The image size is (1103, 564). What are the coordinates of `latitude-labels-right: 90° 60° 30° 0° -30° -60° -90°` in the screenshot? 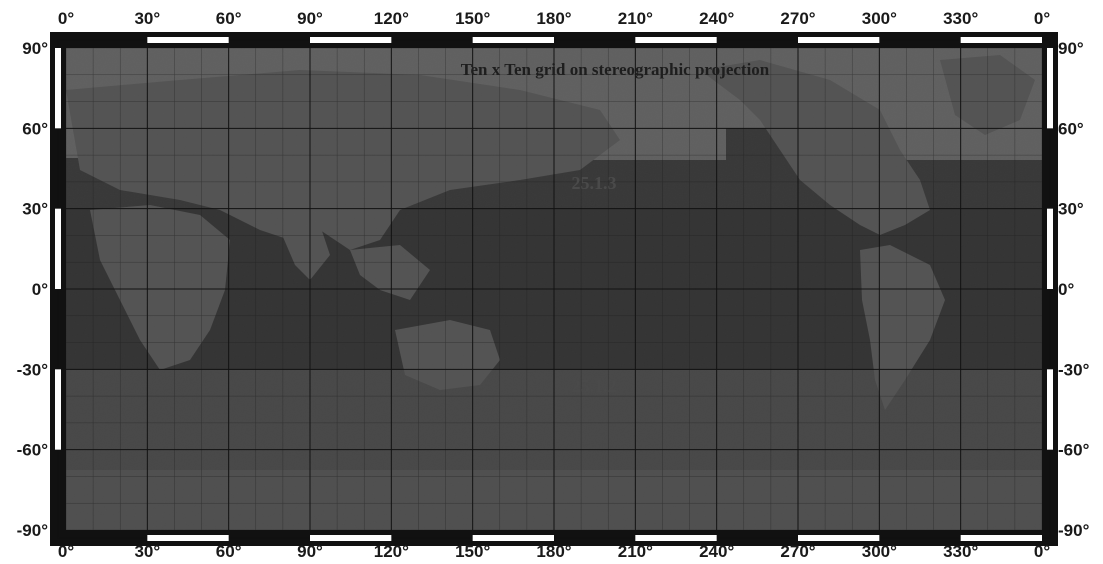 It's located at (1074, 289).